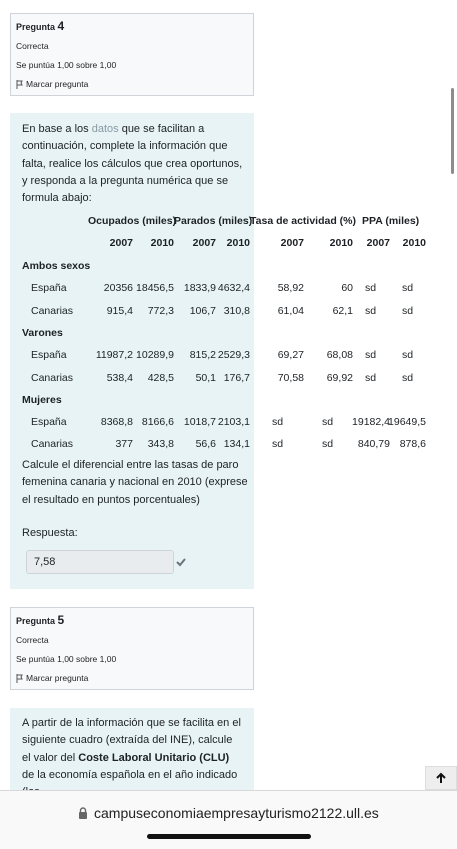  I want to click on table-cell: 20356, so click(118, 288).